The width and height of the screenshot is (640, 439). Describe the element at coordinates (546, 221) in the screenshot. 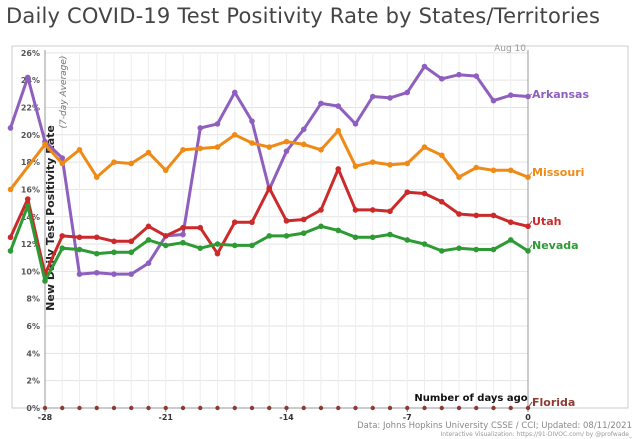

I see `series-label-utah: Utah` at that location.